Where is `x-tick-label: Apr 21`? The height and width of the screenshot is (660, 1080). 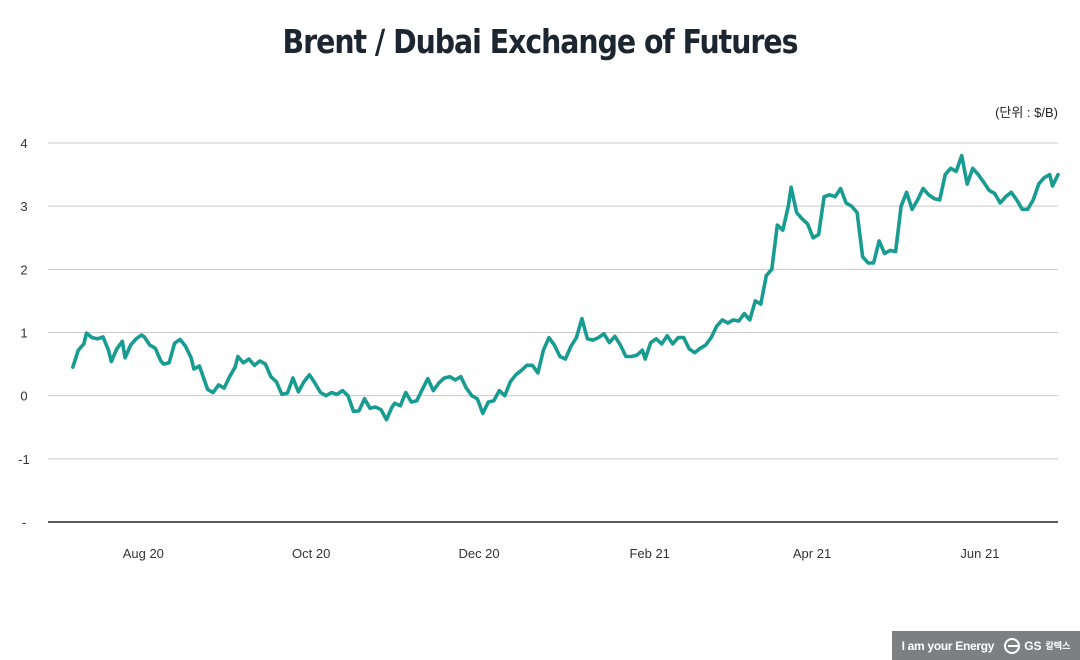
x-tick-label: Apr 21 is located at coordinates (812, 553).